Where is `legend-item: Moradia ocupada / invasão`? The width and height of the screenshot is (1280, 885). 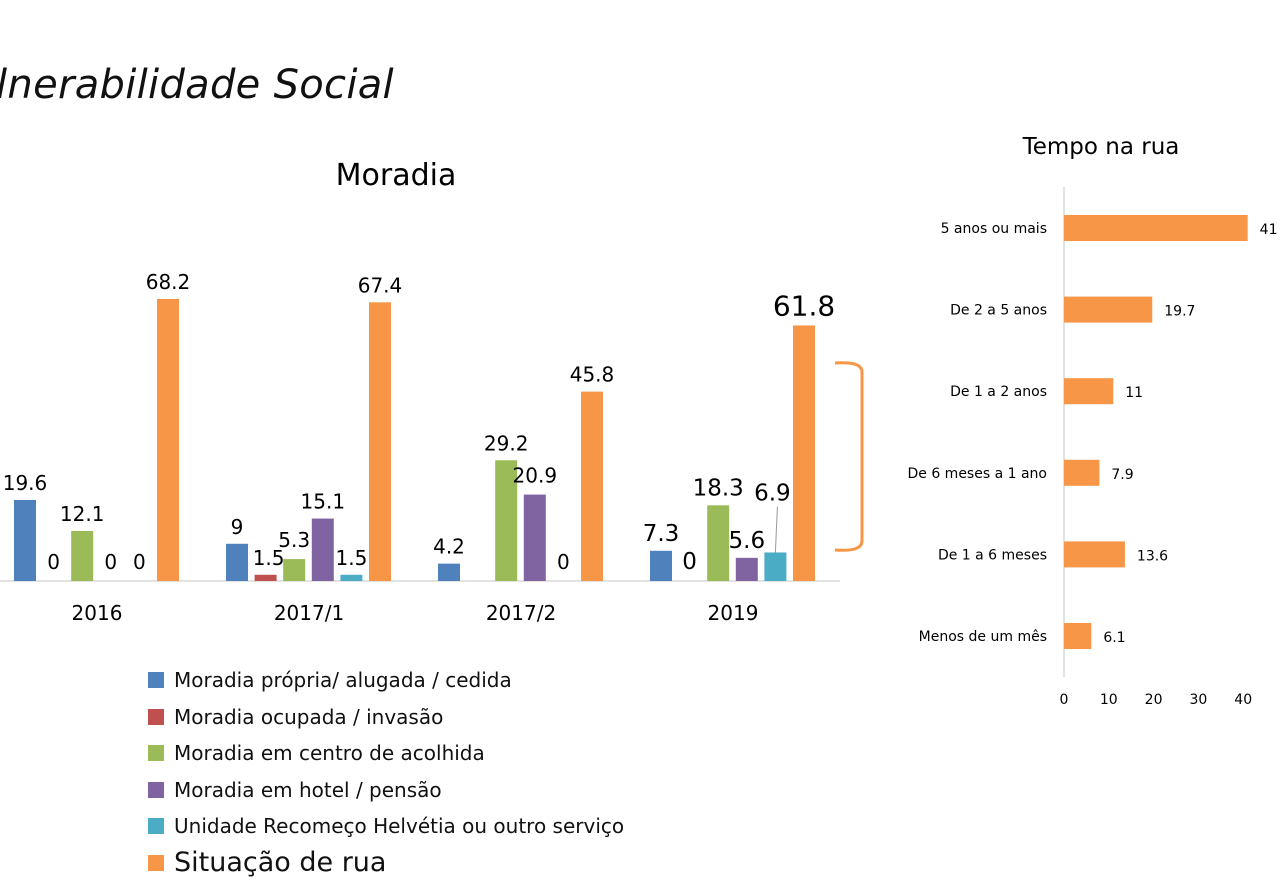
legend-item: Moradia ocupada / invasão is located at coordinates (386, 717).